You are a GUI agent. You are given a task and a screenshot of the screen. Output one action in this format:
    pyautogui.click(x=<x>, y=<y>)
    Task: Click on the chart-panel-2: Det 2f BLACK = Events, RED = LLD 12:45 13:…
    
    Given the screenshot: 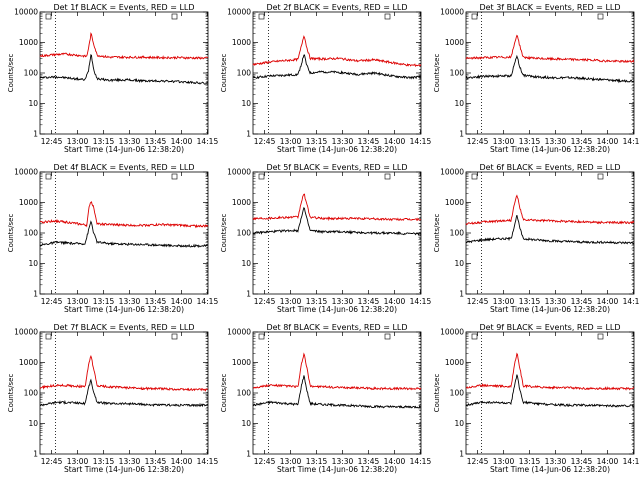 What is the action you would take?
    pyautogui.click(x=325, y=78)
    